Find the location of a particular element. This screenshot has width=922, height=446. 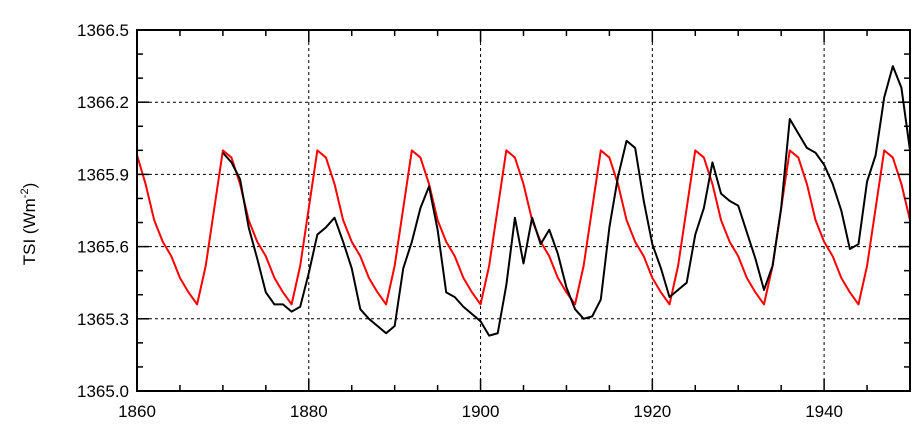

y-tick-label-1365.0: 1365.0 is located at coordinates (103, 391).